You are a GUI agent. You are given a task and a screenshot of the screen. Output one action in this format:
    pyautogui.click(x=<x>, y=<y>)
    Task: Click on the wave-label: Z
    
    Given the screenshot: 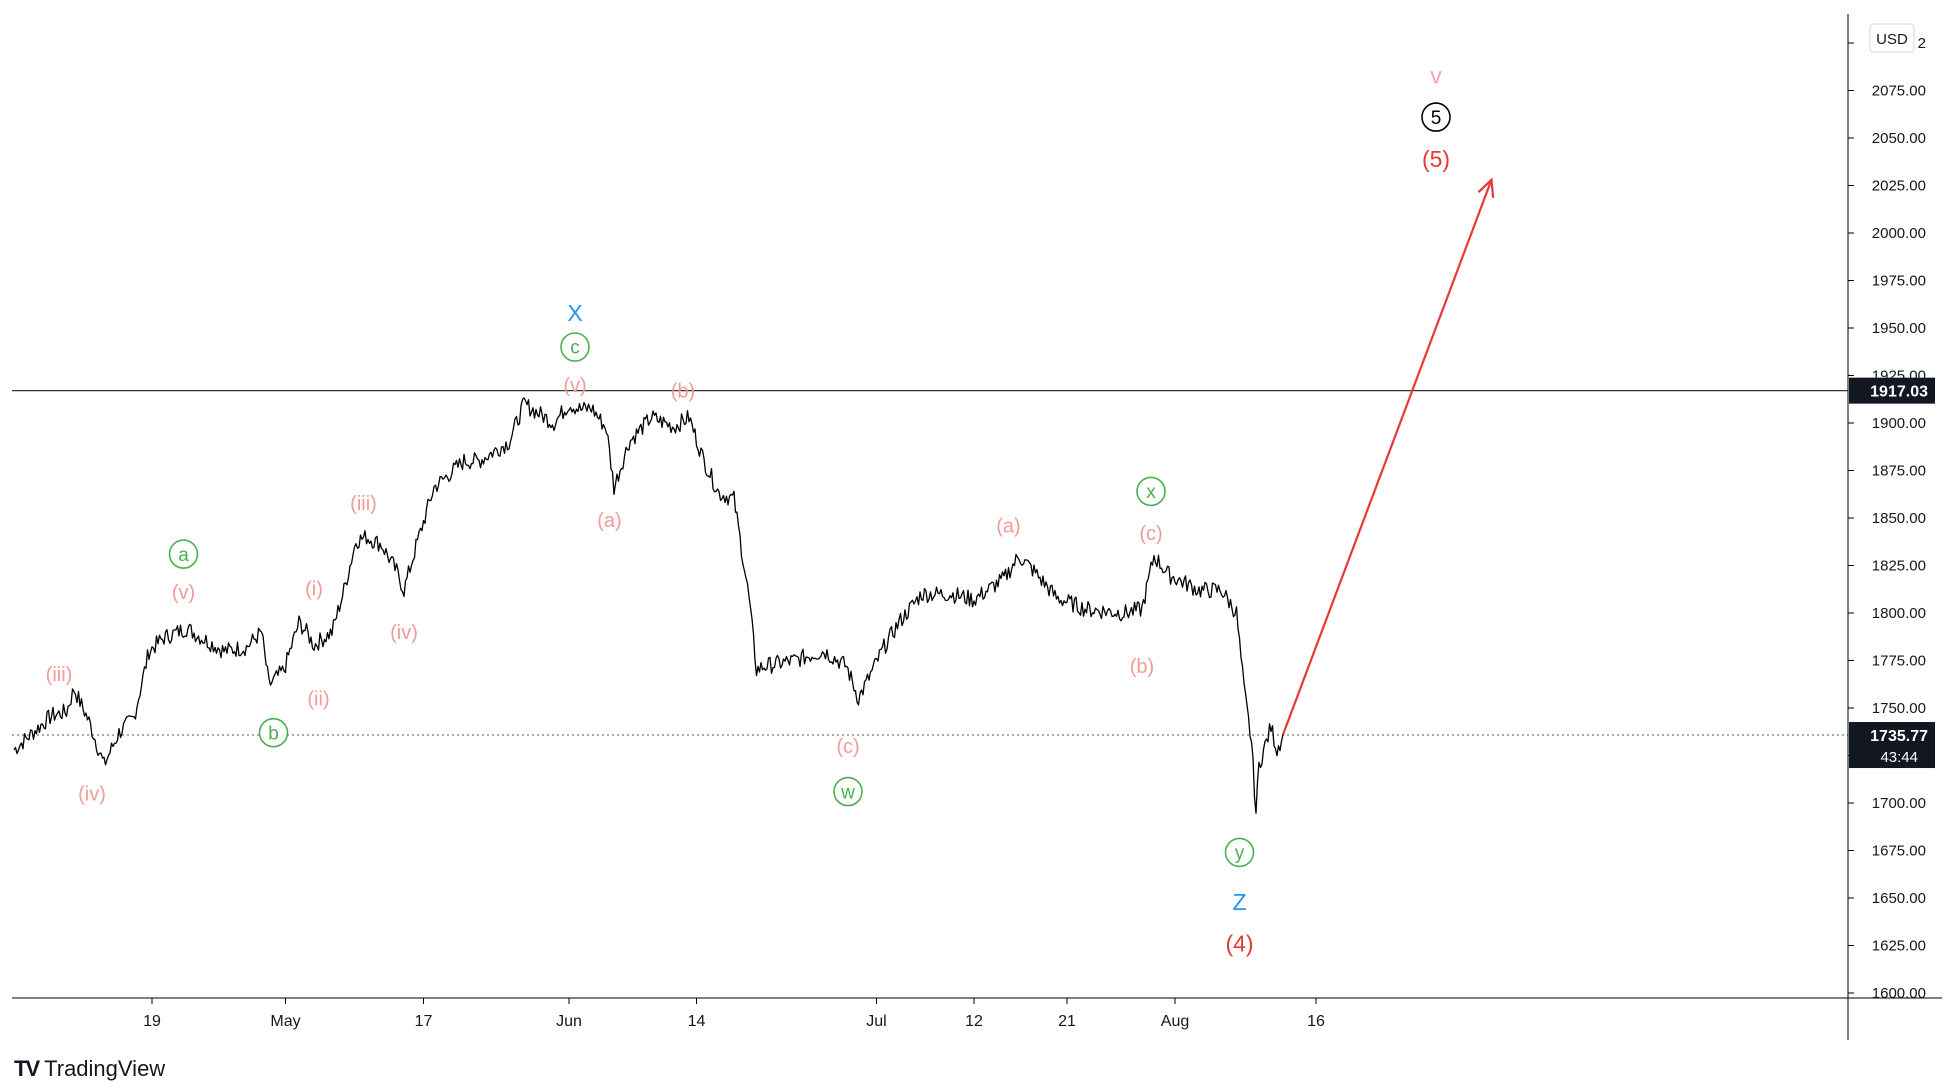 What is the action you would take?
    pyautogui.click(x=1239, y=902)
    